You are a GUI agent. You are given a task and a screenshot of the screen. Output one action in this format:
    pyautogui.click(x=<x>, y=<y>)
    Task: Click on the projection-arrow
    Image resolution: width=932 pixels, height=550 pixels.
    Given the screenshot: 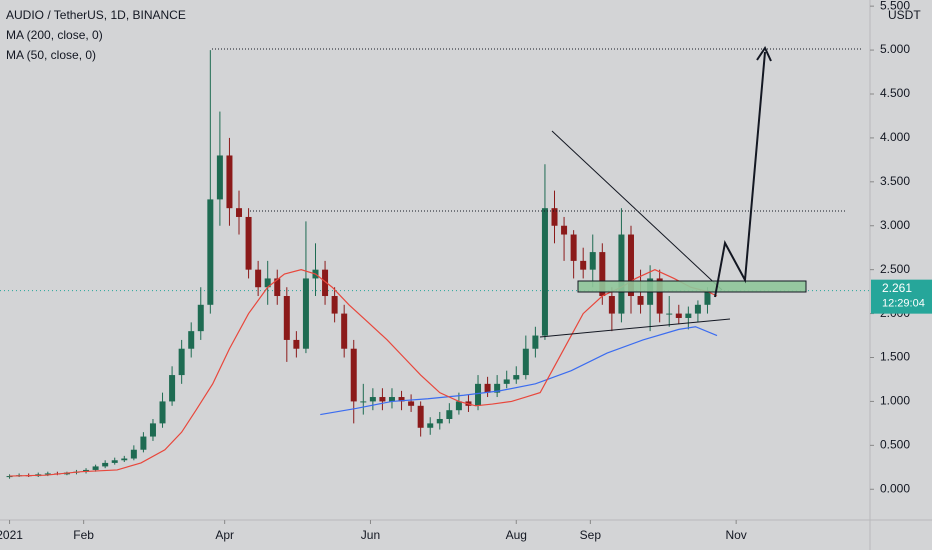 What is the action you would take?
    pyautogui.click(x=740, y=174)
    